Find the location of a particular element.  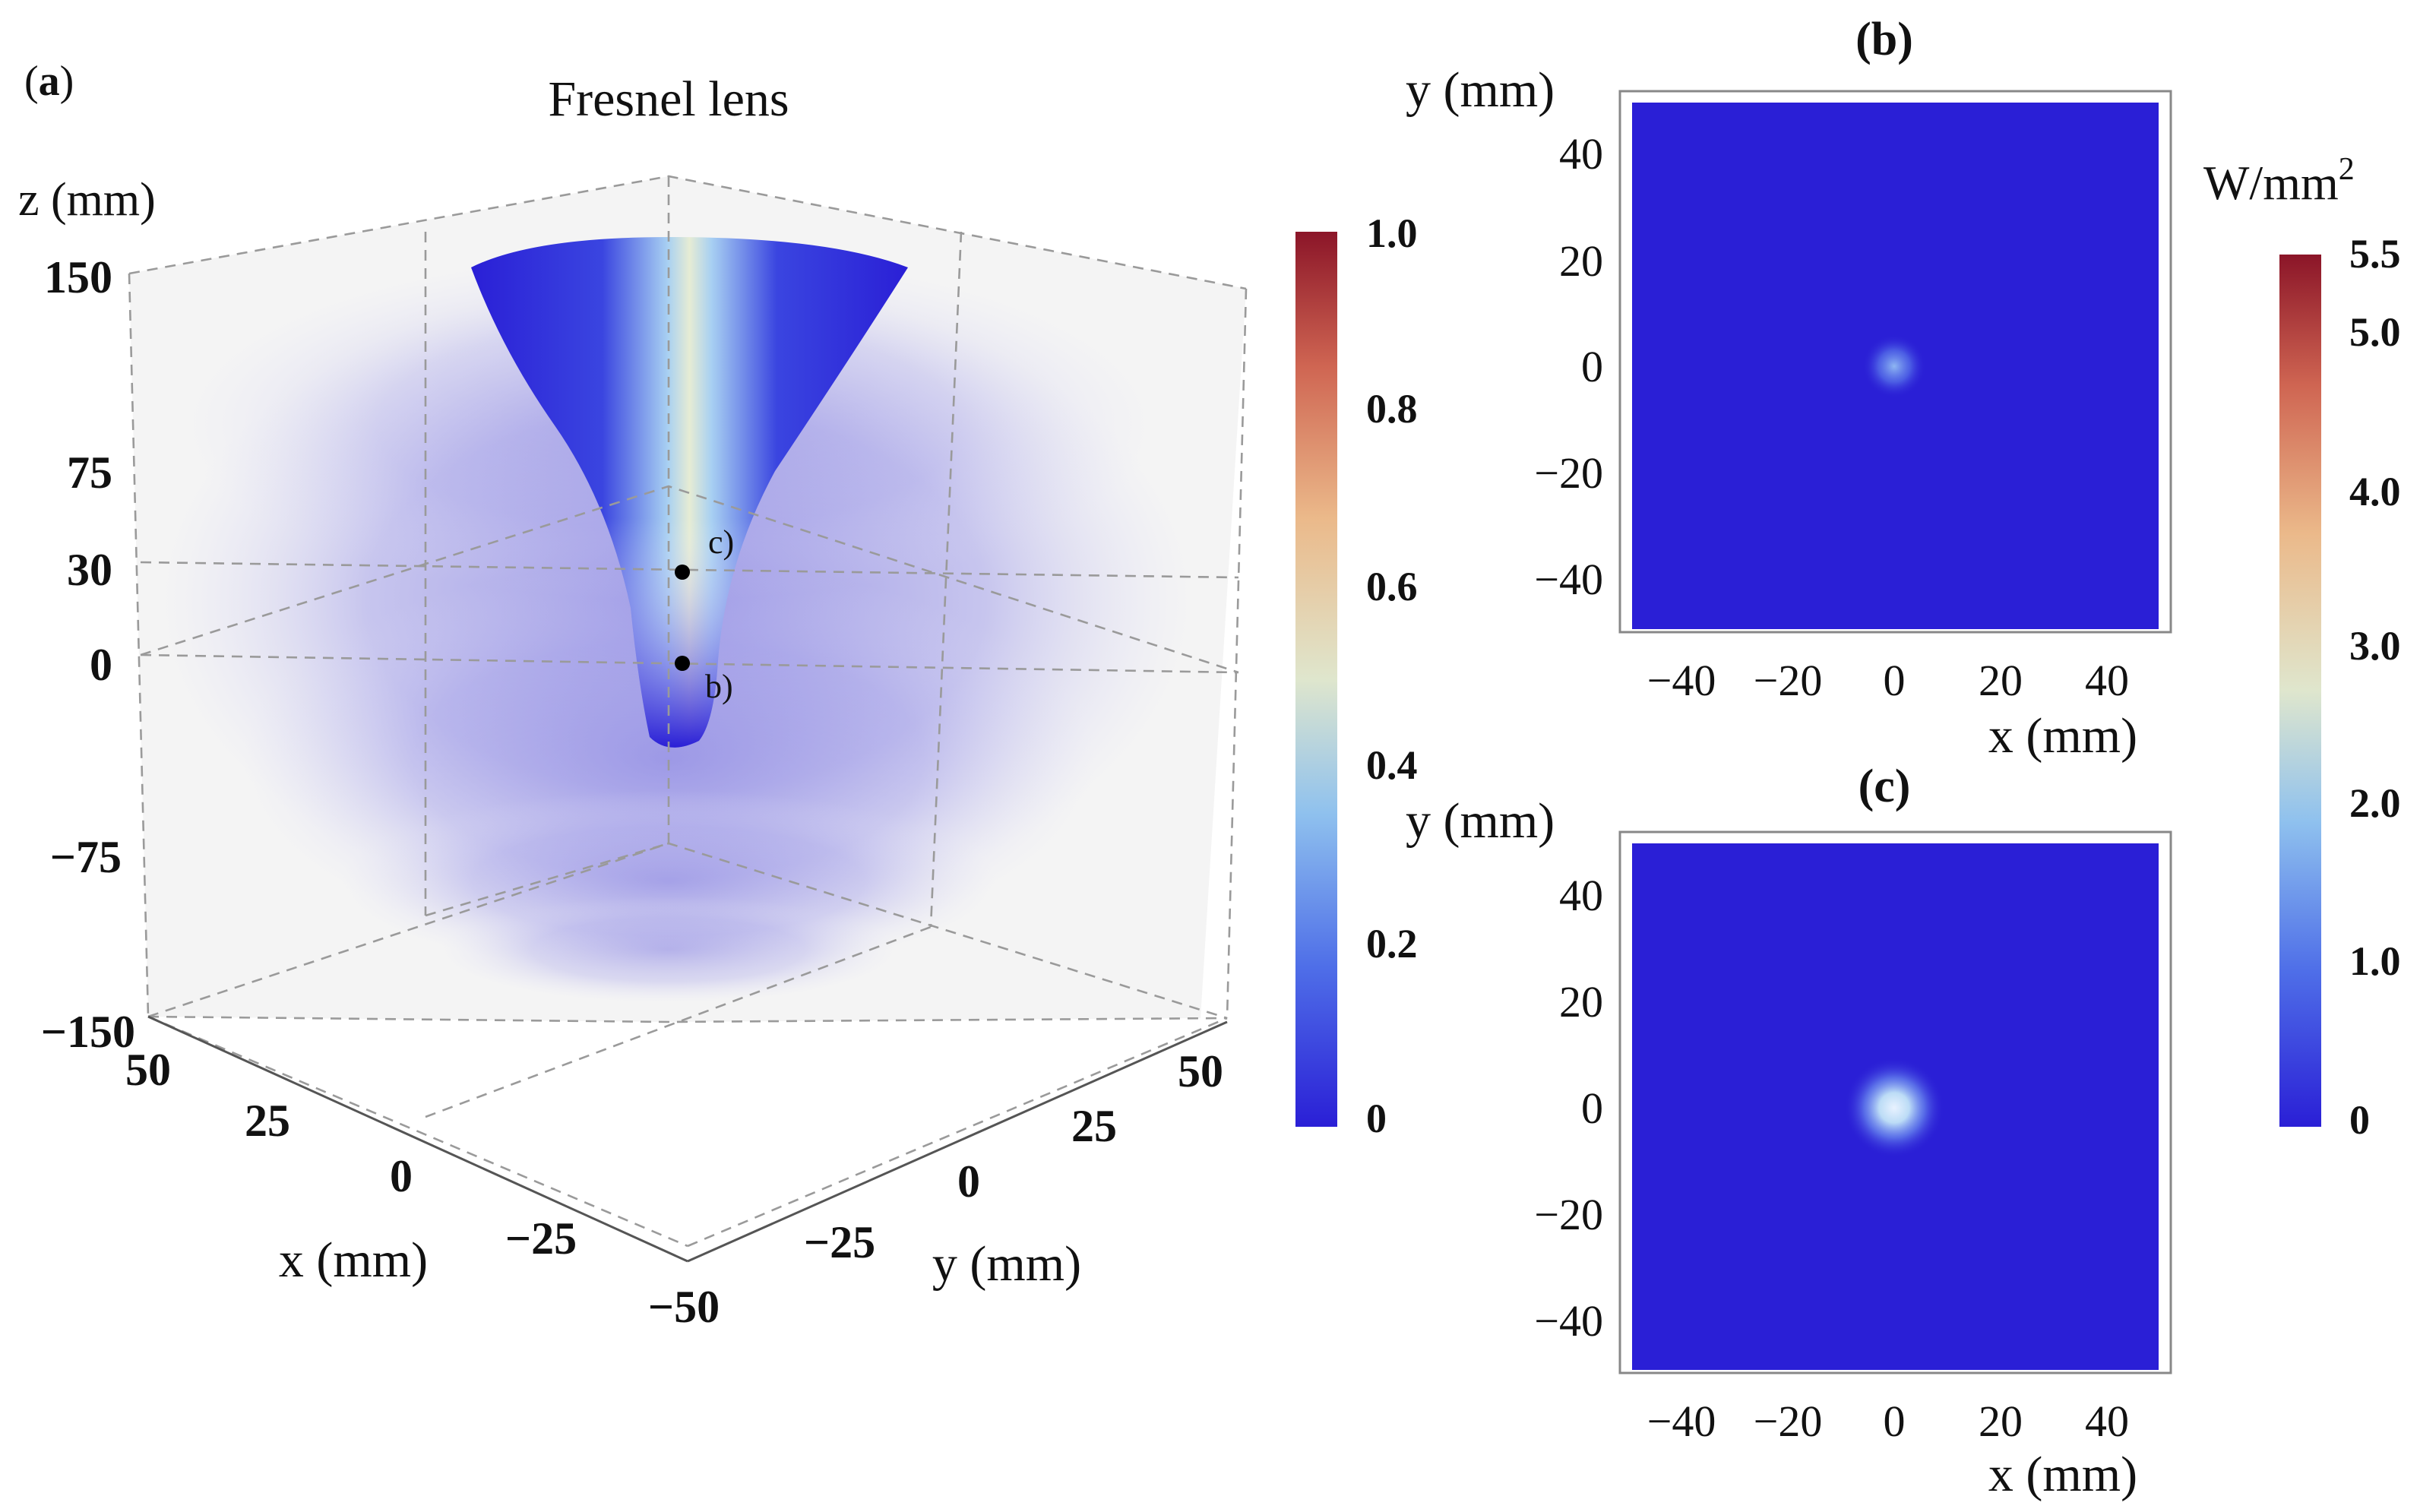

panel-c-xtick: 0 is located at coordinates (1895, 1421).